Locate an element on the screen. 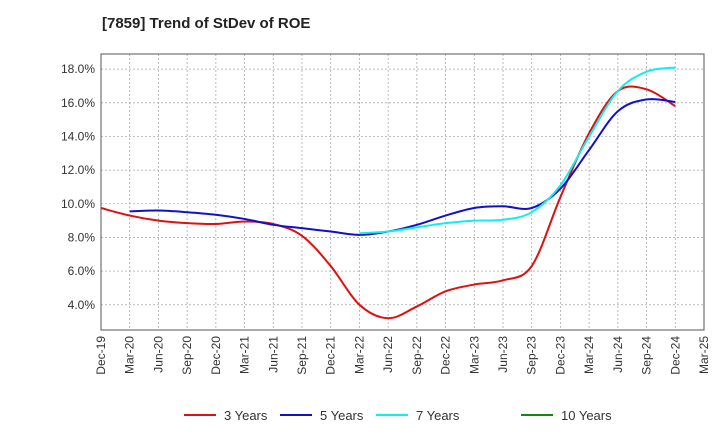 The image size is (720, 440). legend-label-3-years: 3 Years is located at coordinates (246, 415).